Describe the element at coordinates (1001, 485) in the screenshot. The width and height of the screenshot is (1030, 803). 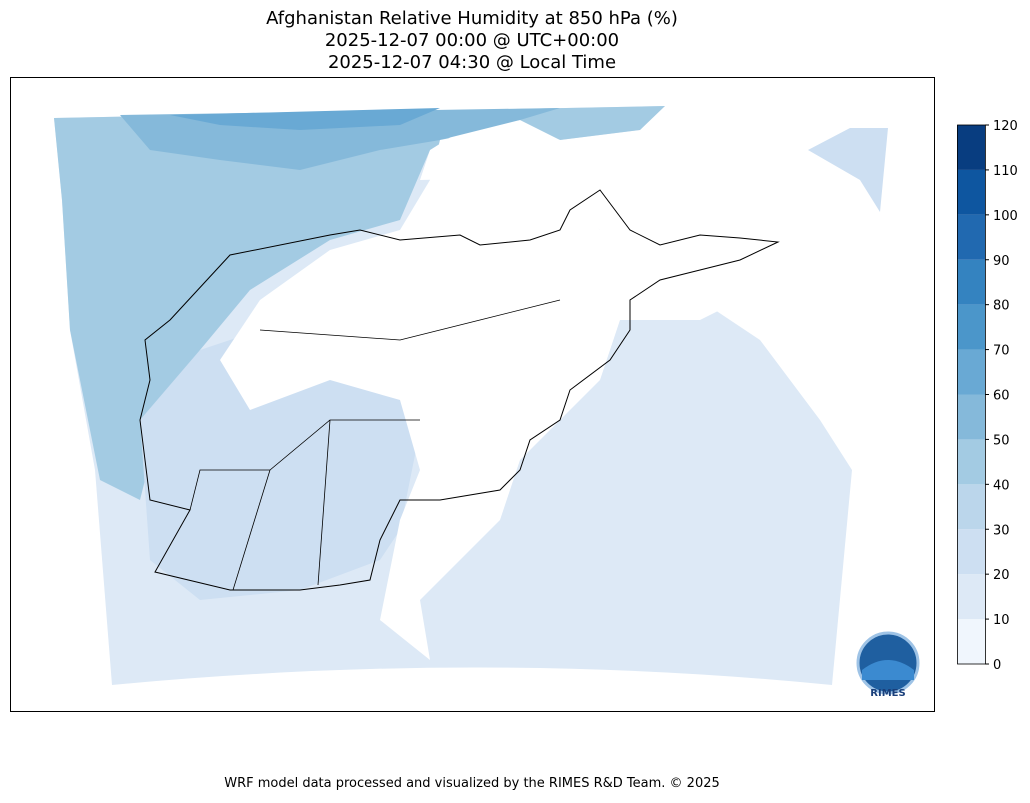
I see `colorbar-tick-label: 40` at that location.